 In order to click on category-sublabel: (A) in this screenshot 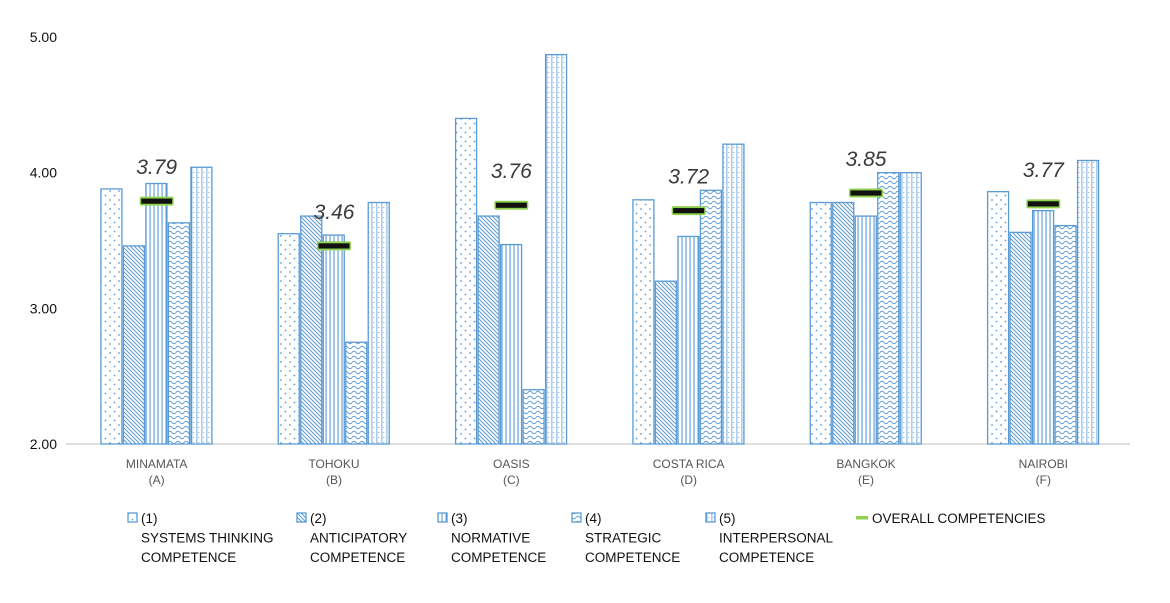, I will do `click(157, 480)`.